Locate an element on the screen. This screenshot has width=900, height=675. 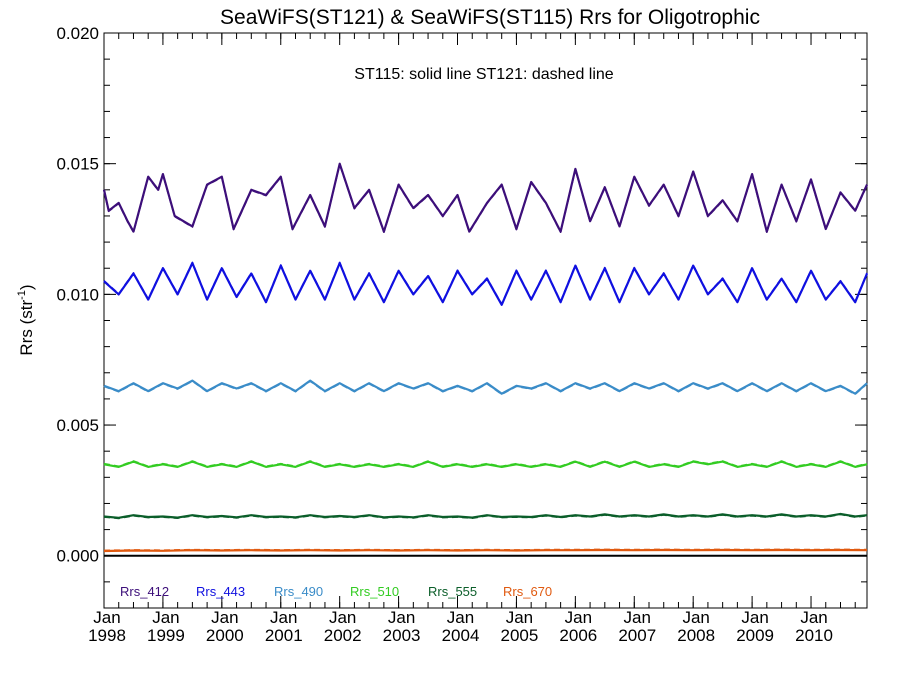
line-style-note: ST115: solid line ST121: dashed line is located at coordinates (484, 74).